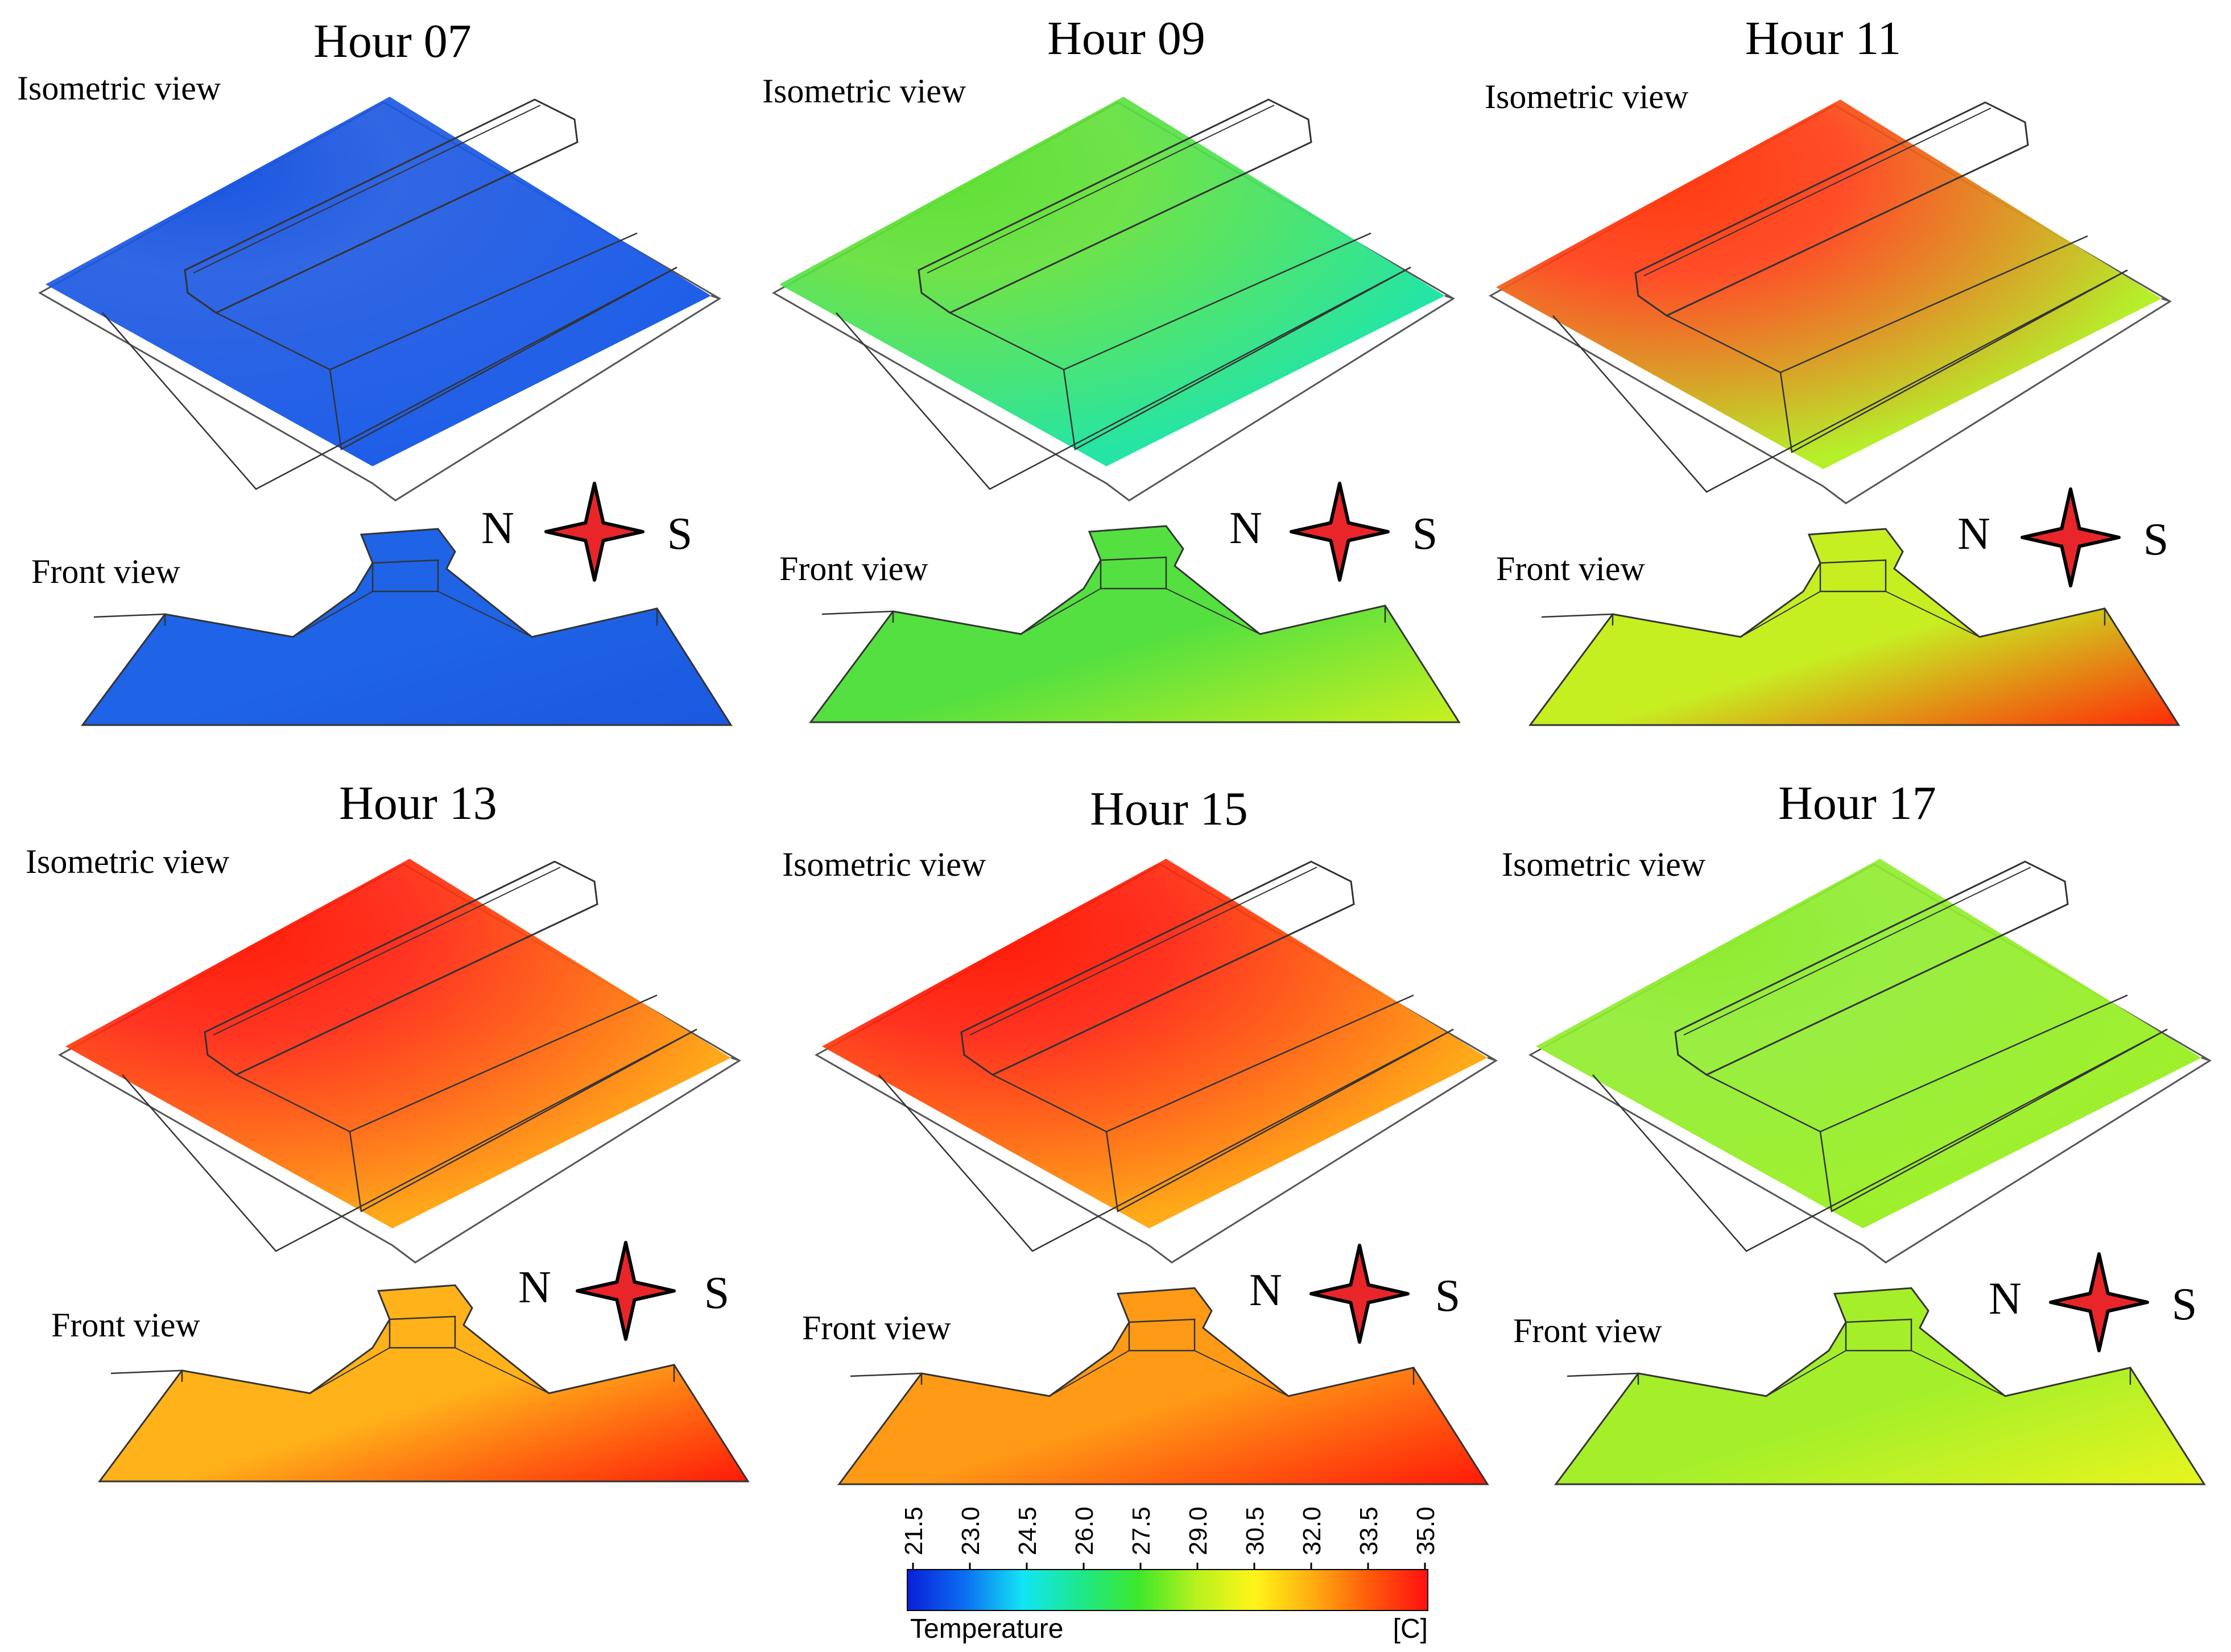 This screenshot has height=1652, width=2231. Describe the element at coordinates (914, 1530) in the screenshot. I see `legend-tick-label: 21.5` at that location.